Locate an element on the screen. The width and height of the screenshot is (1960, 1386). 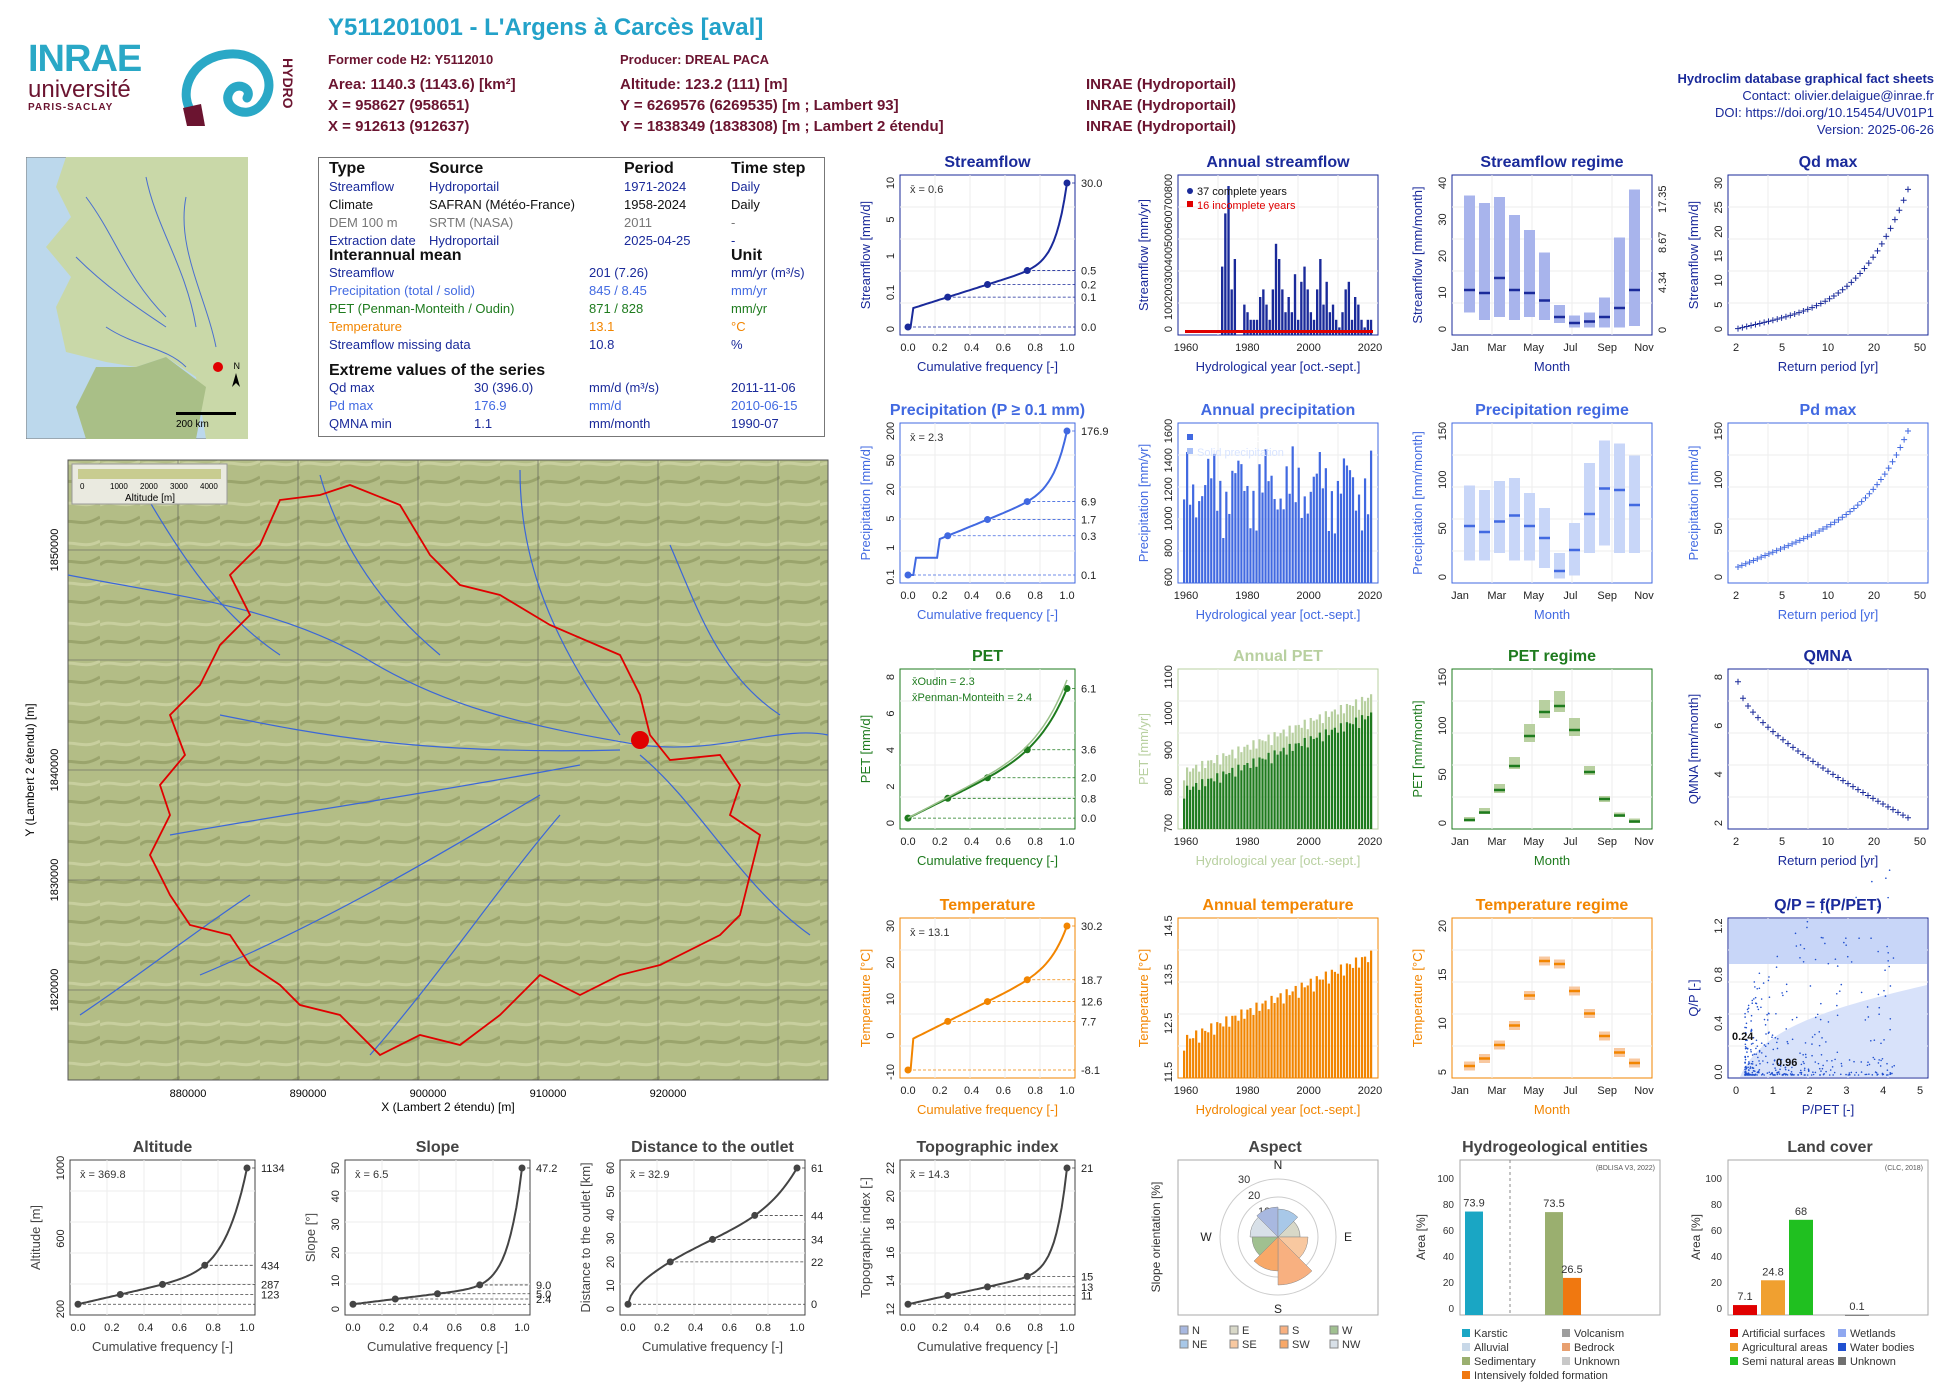
legend-item: Wetlands is located at coordinates (1873, 1334).